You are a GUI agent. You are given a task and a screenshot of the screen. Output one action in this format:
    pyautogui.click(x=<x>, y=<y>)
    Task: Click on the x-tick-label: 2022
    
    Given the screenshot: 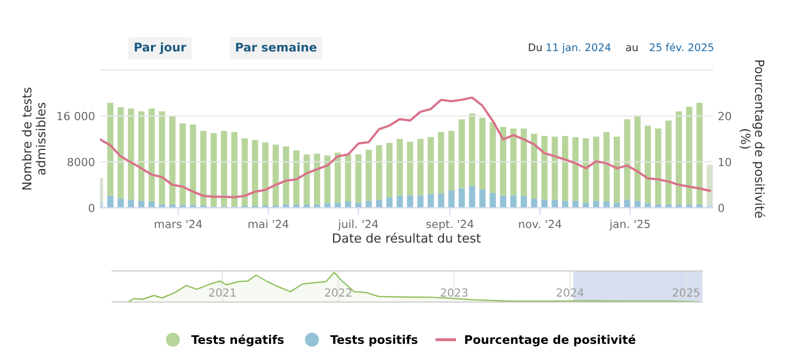 What is the action you would take?
    pyautogui.click(x=338, y=292)
    